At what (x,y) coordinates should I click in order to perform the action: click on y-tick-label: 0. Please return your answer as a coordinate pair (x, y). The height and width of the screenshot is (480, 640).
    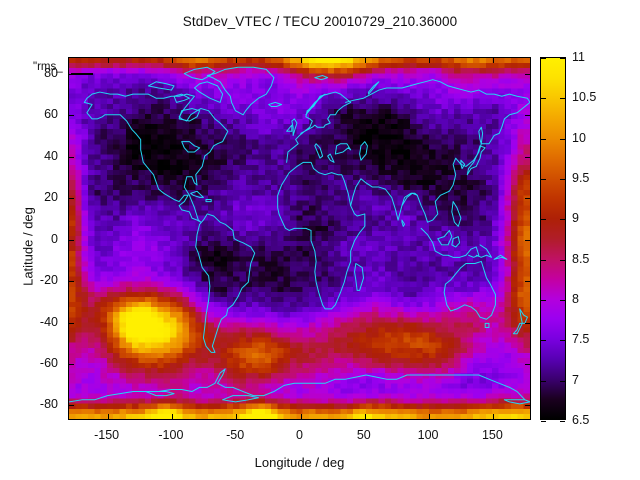
    Looking at the image, I should click on (54, 238).